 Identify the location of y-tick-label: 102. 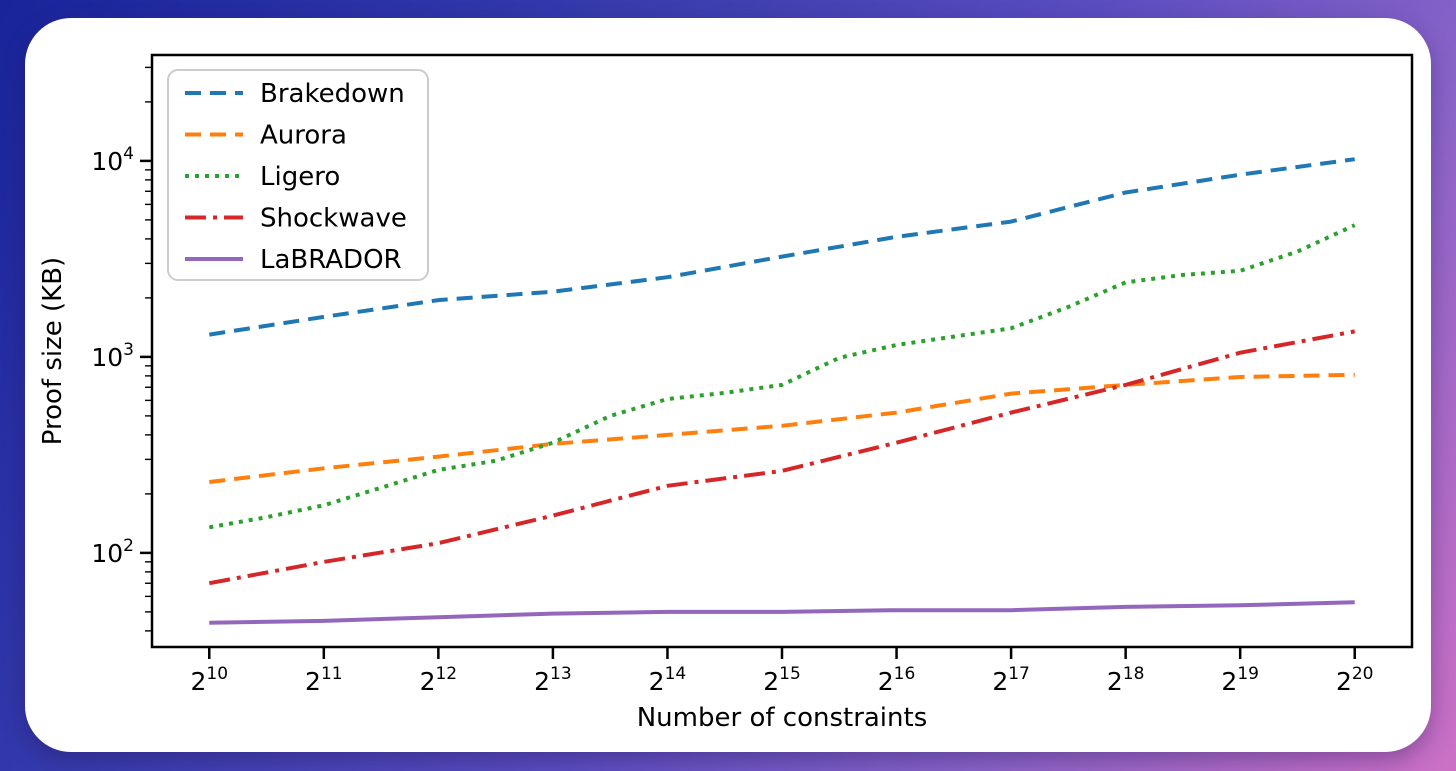
(112, 552).